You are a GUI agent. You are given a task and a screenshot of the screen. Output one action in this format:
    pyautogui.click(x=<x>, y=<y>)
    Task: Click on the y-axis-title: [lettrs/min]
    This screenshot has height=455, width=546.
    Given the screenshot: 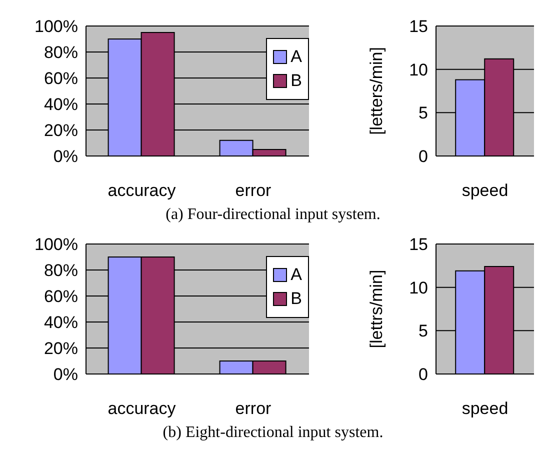 What is the action you would take?
    pyautogui.click(x=376, y=309)
    